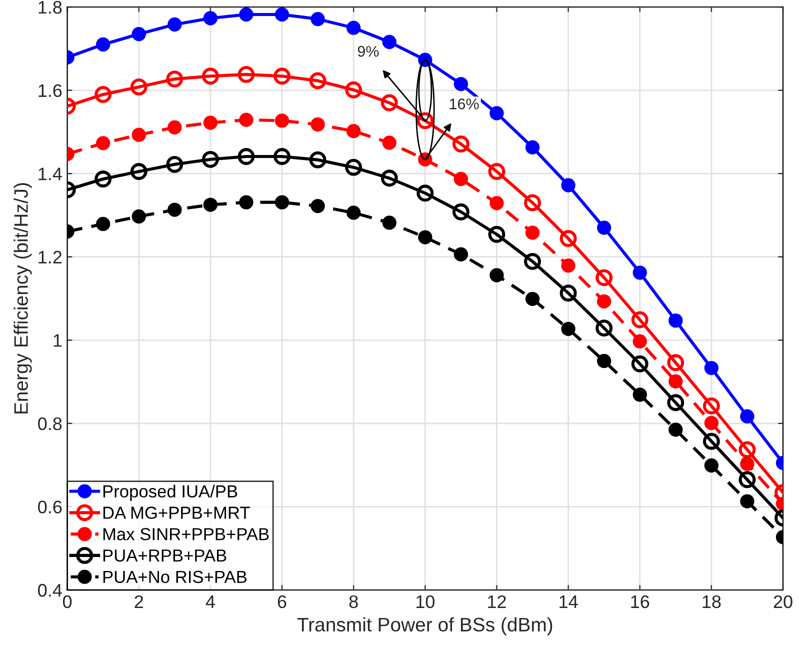 This screenshot has width=799, height=657. Describe the element at coordinates (138, 601) in the screenshot. I see `x-tick-label: 2` at that location.